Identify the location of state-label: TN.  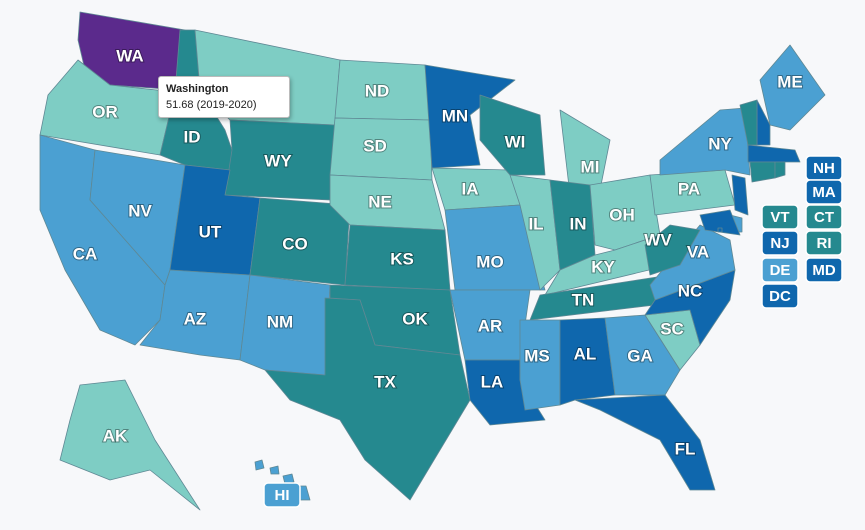
(583, 299).